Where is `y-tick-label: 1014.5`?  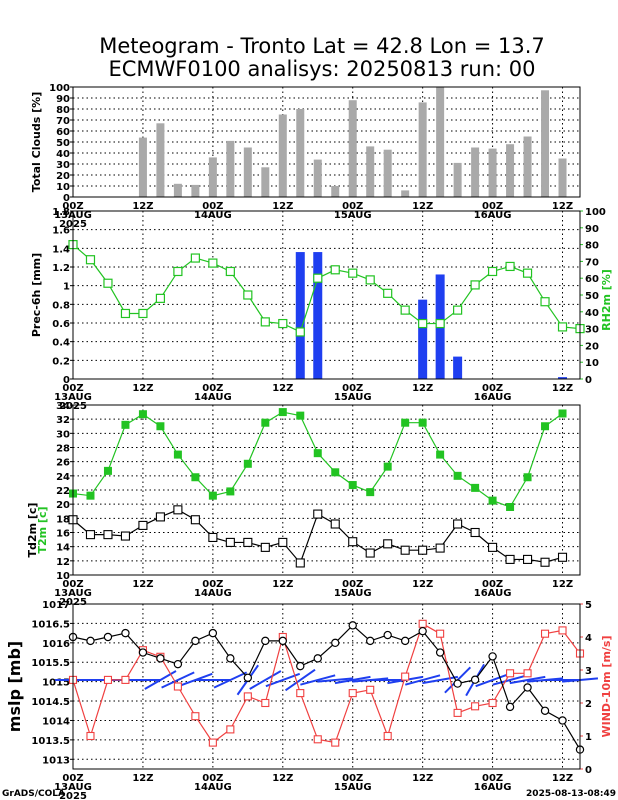
y-tick-label: 1014.5 is located at coordinates (50, 702).